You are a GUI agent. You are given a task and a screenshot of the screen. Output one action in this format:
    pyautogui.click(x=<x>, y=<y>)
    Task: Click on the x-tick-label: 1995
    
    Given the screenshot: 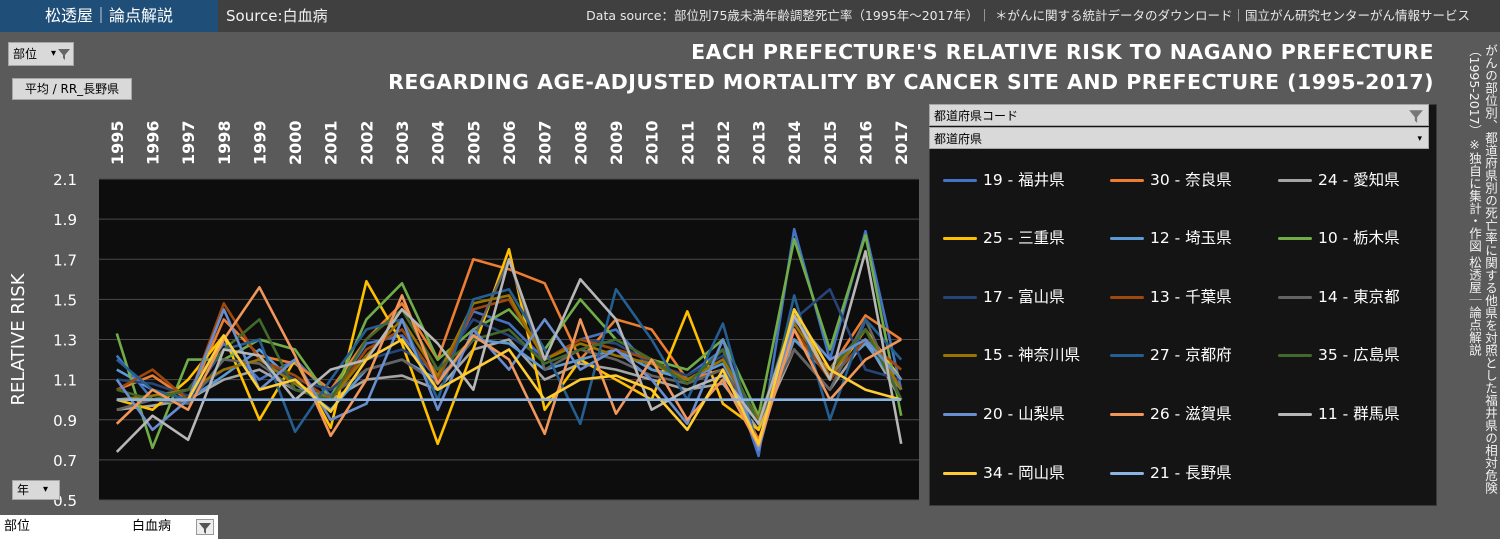 What is the action you would take?
    pyautogui.click(x=117, y=142)
    